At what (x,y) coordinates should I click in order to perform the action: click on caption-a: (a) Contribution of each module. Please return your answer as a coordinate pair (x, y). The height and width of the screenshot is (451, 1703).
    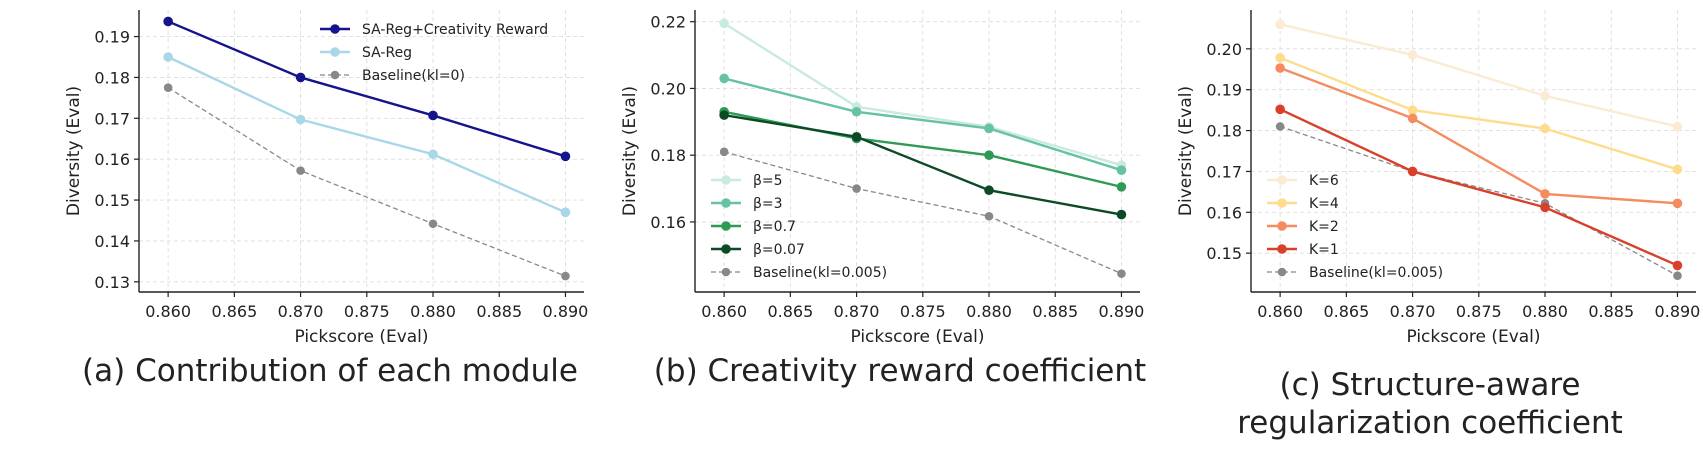
    Looking at the image, I should click on (330, 371).